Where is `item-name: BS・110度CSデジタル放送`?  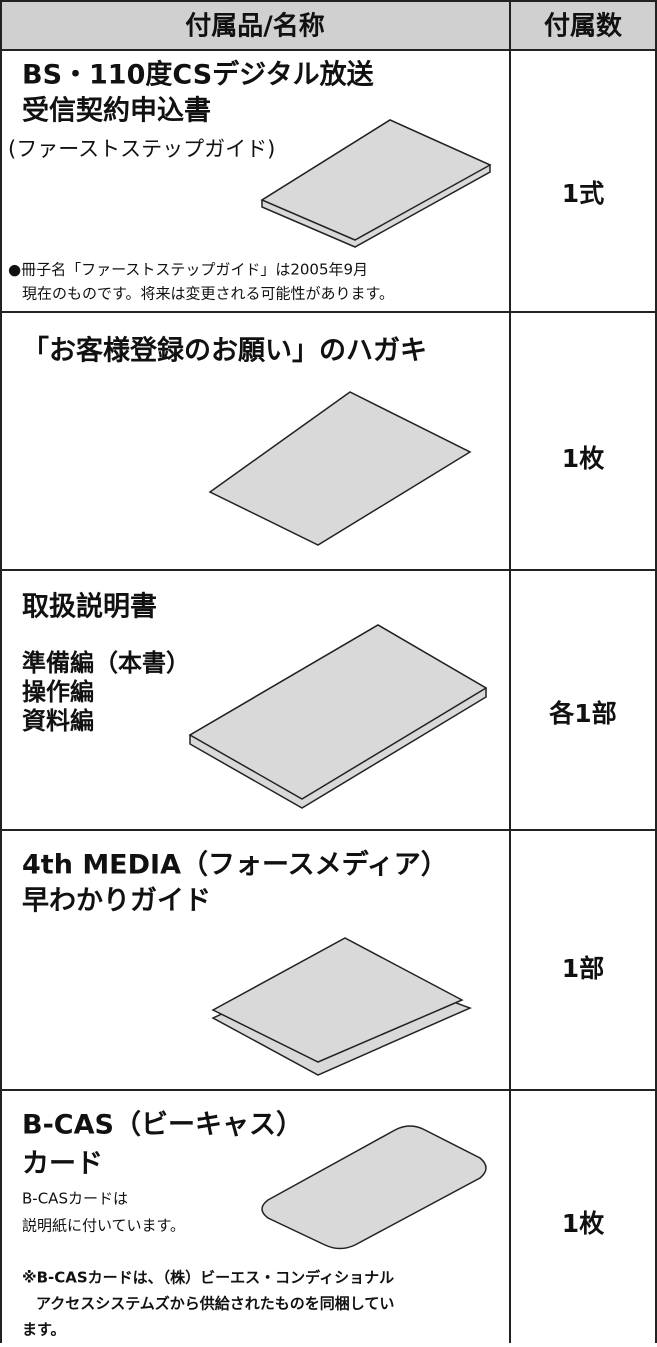 item-name: BS・110度CSデジタル放送 is located at coordinates (198, 75).